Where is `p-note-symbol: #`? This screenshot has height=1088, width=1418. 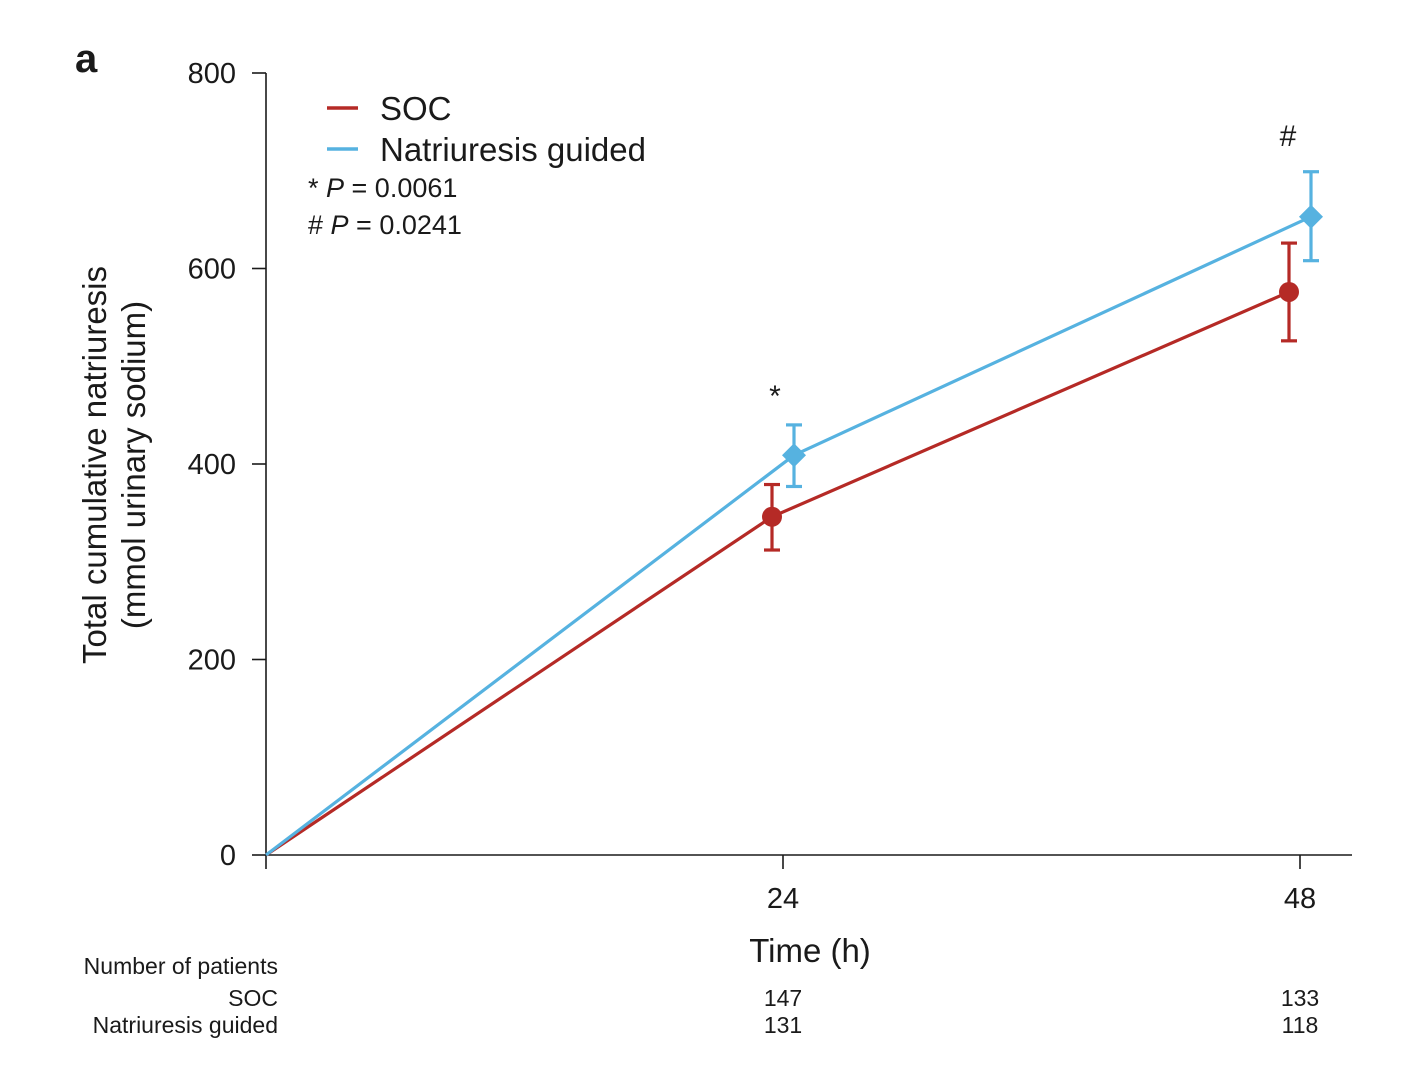 p-note-symbol: # is located at coordinates (319, 225).